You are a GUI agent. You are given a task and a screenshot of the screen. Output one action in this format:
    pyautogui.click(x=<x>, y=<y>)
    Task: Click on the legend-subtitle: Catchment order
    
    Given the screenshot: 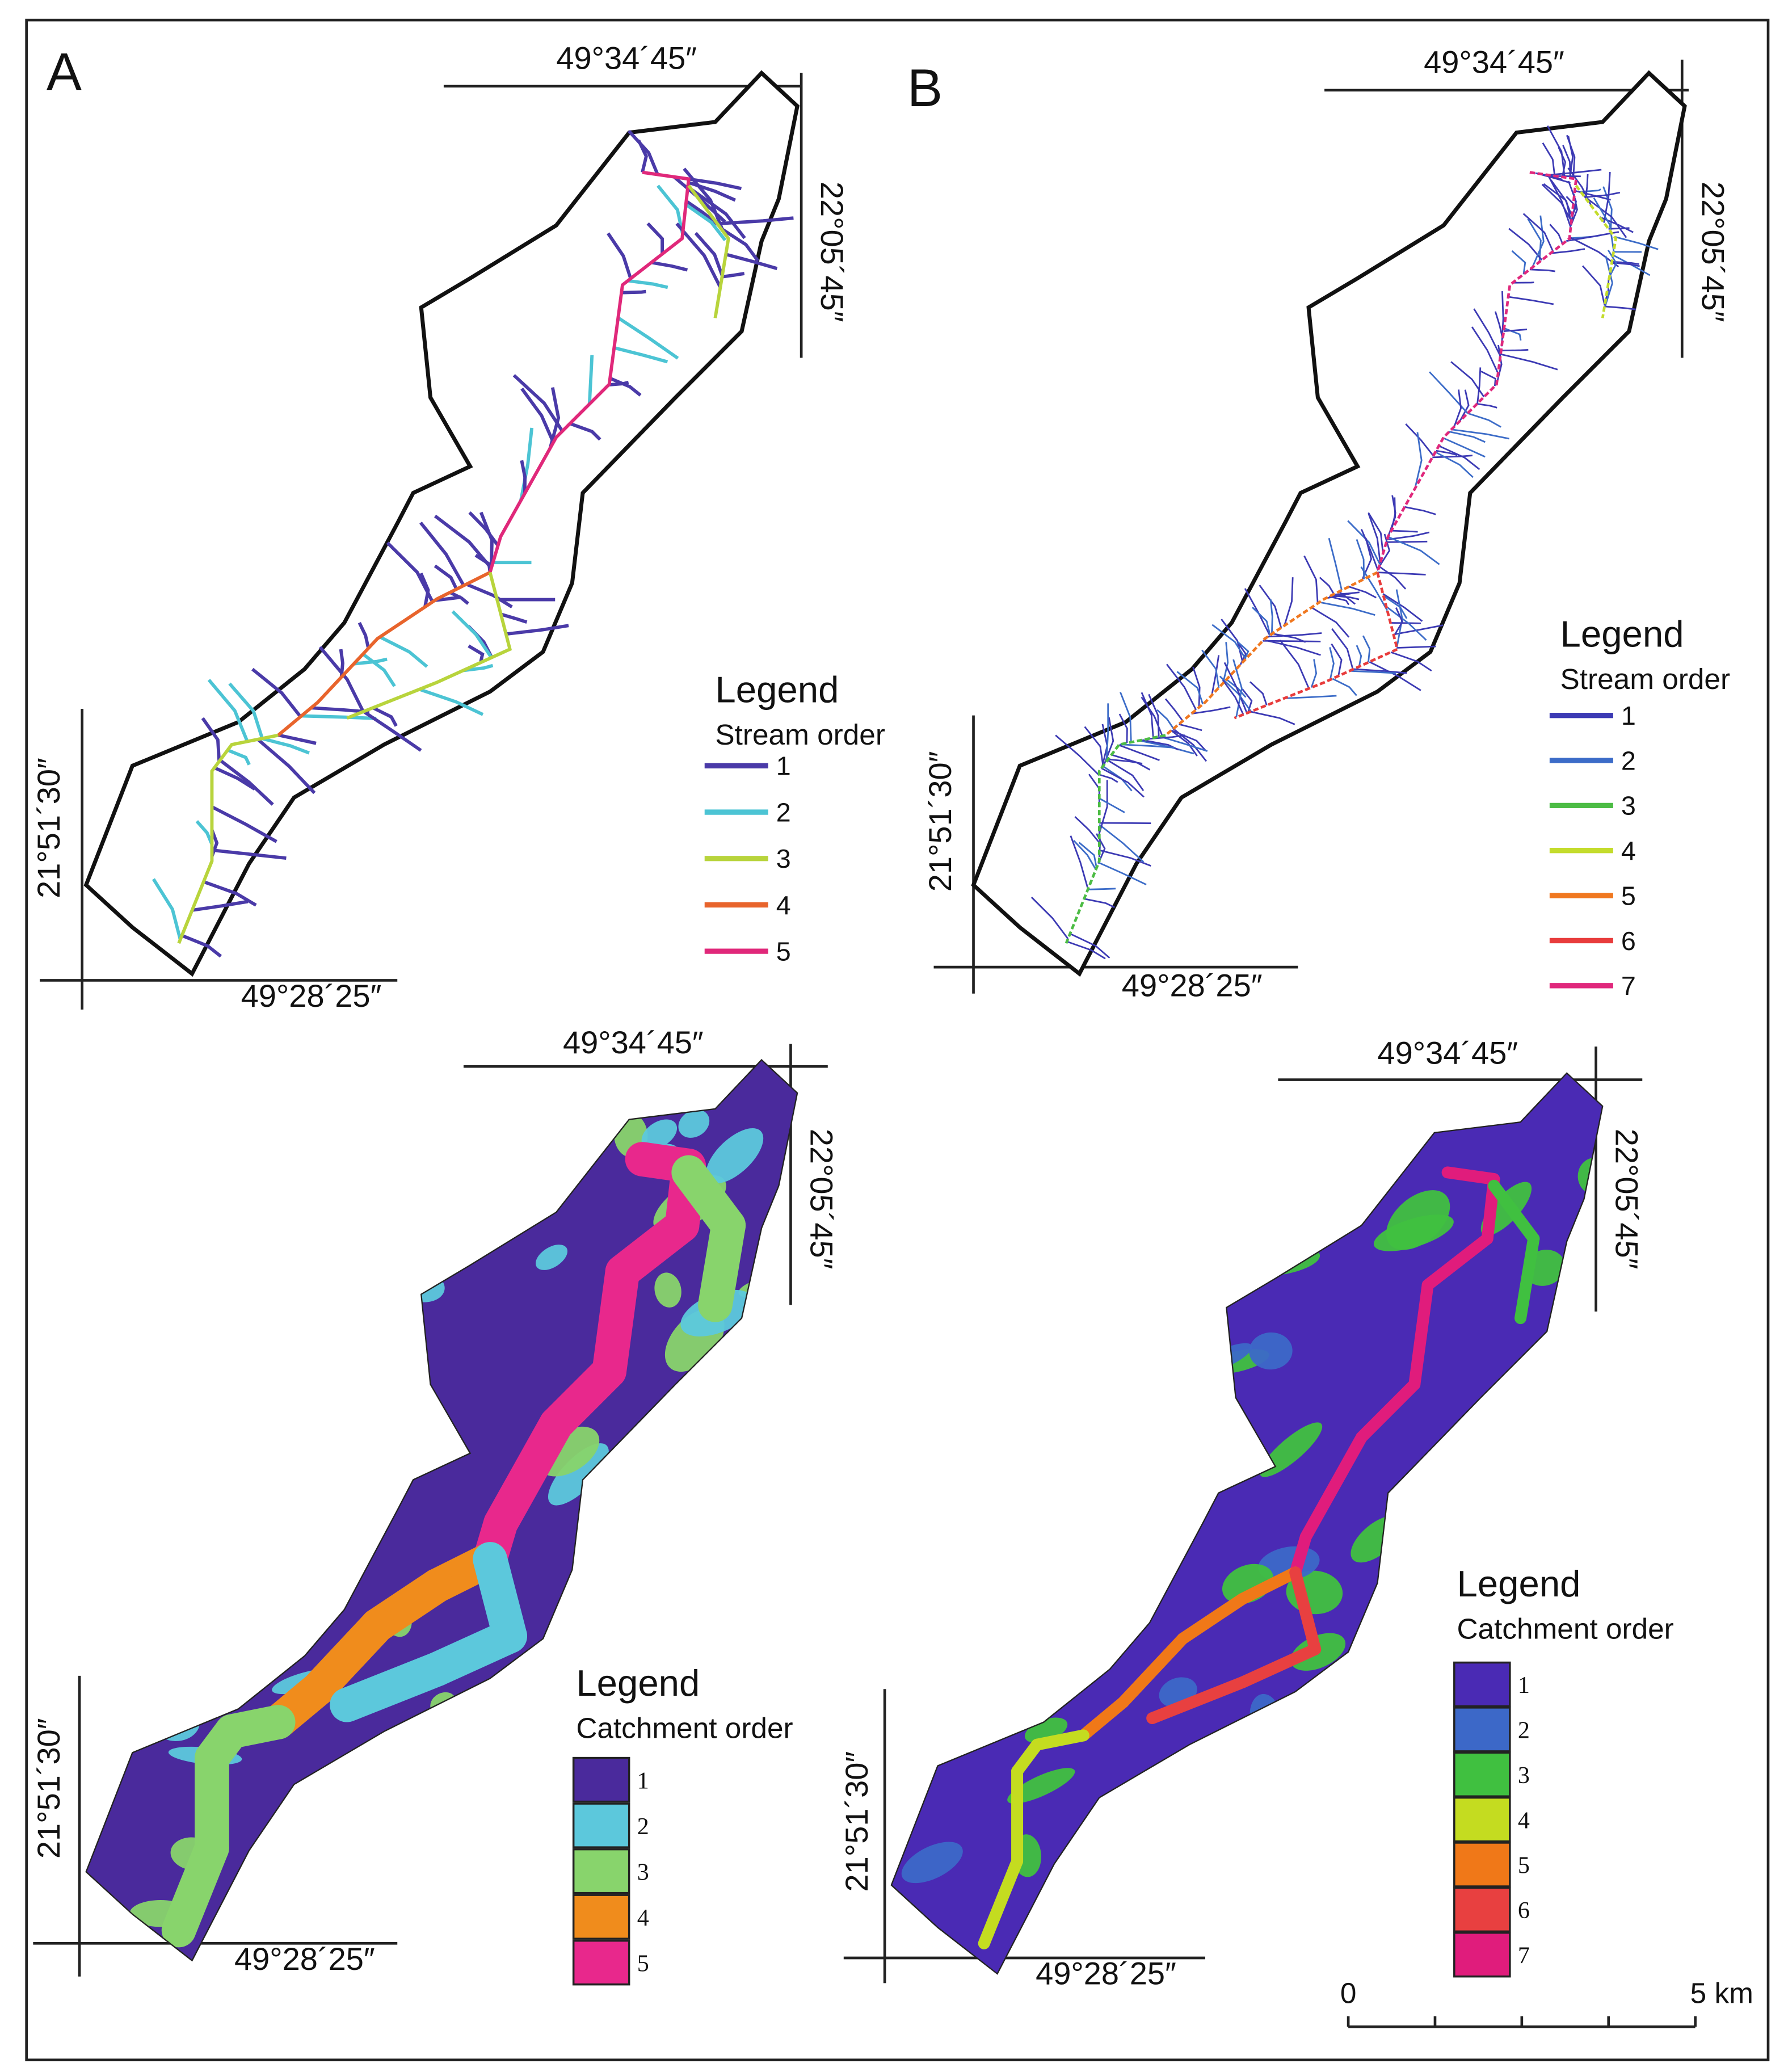 What is the action you would take?
    pyautogui.click(x=1565, y=1629)
    